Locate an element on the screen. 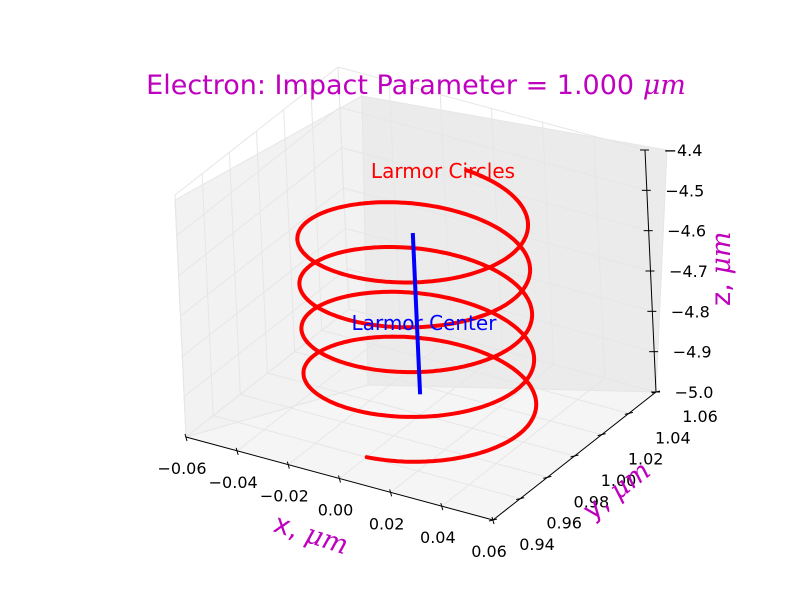 Image resolution: width=812 pixels, height=612 pixels. z-axis-label: z, μm is located at coordinates (721, 269).